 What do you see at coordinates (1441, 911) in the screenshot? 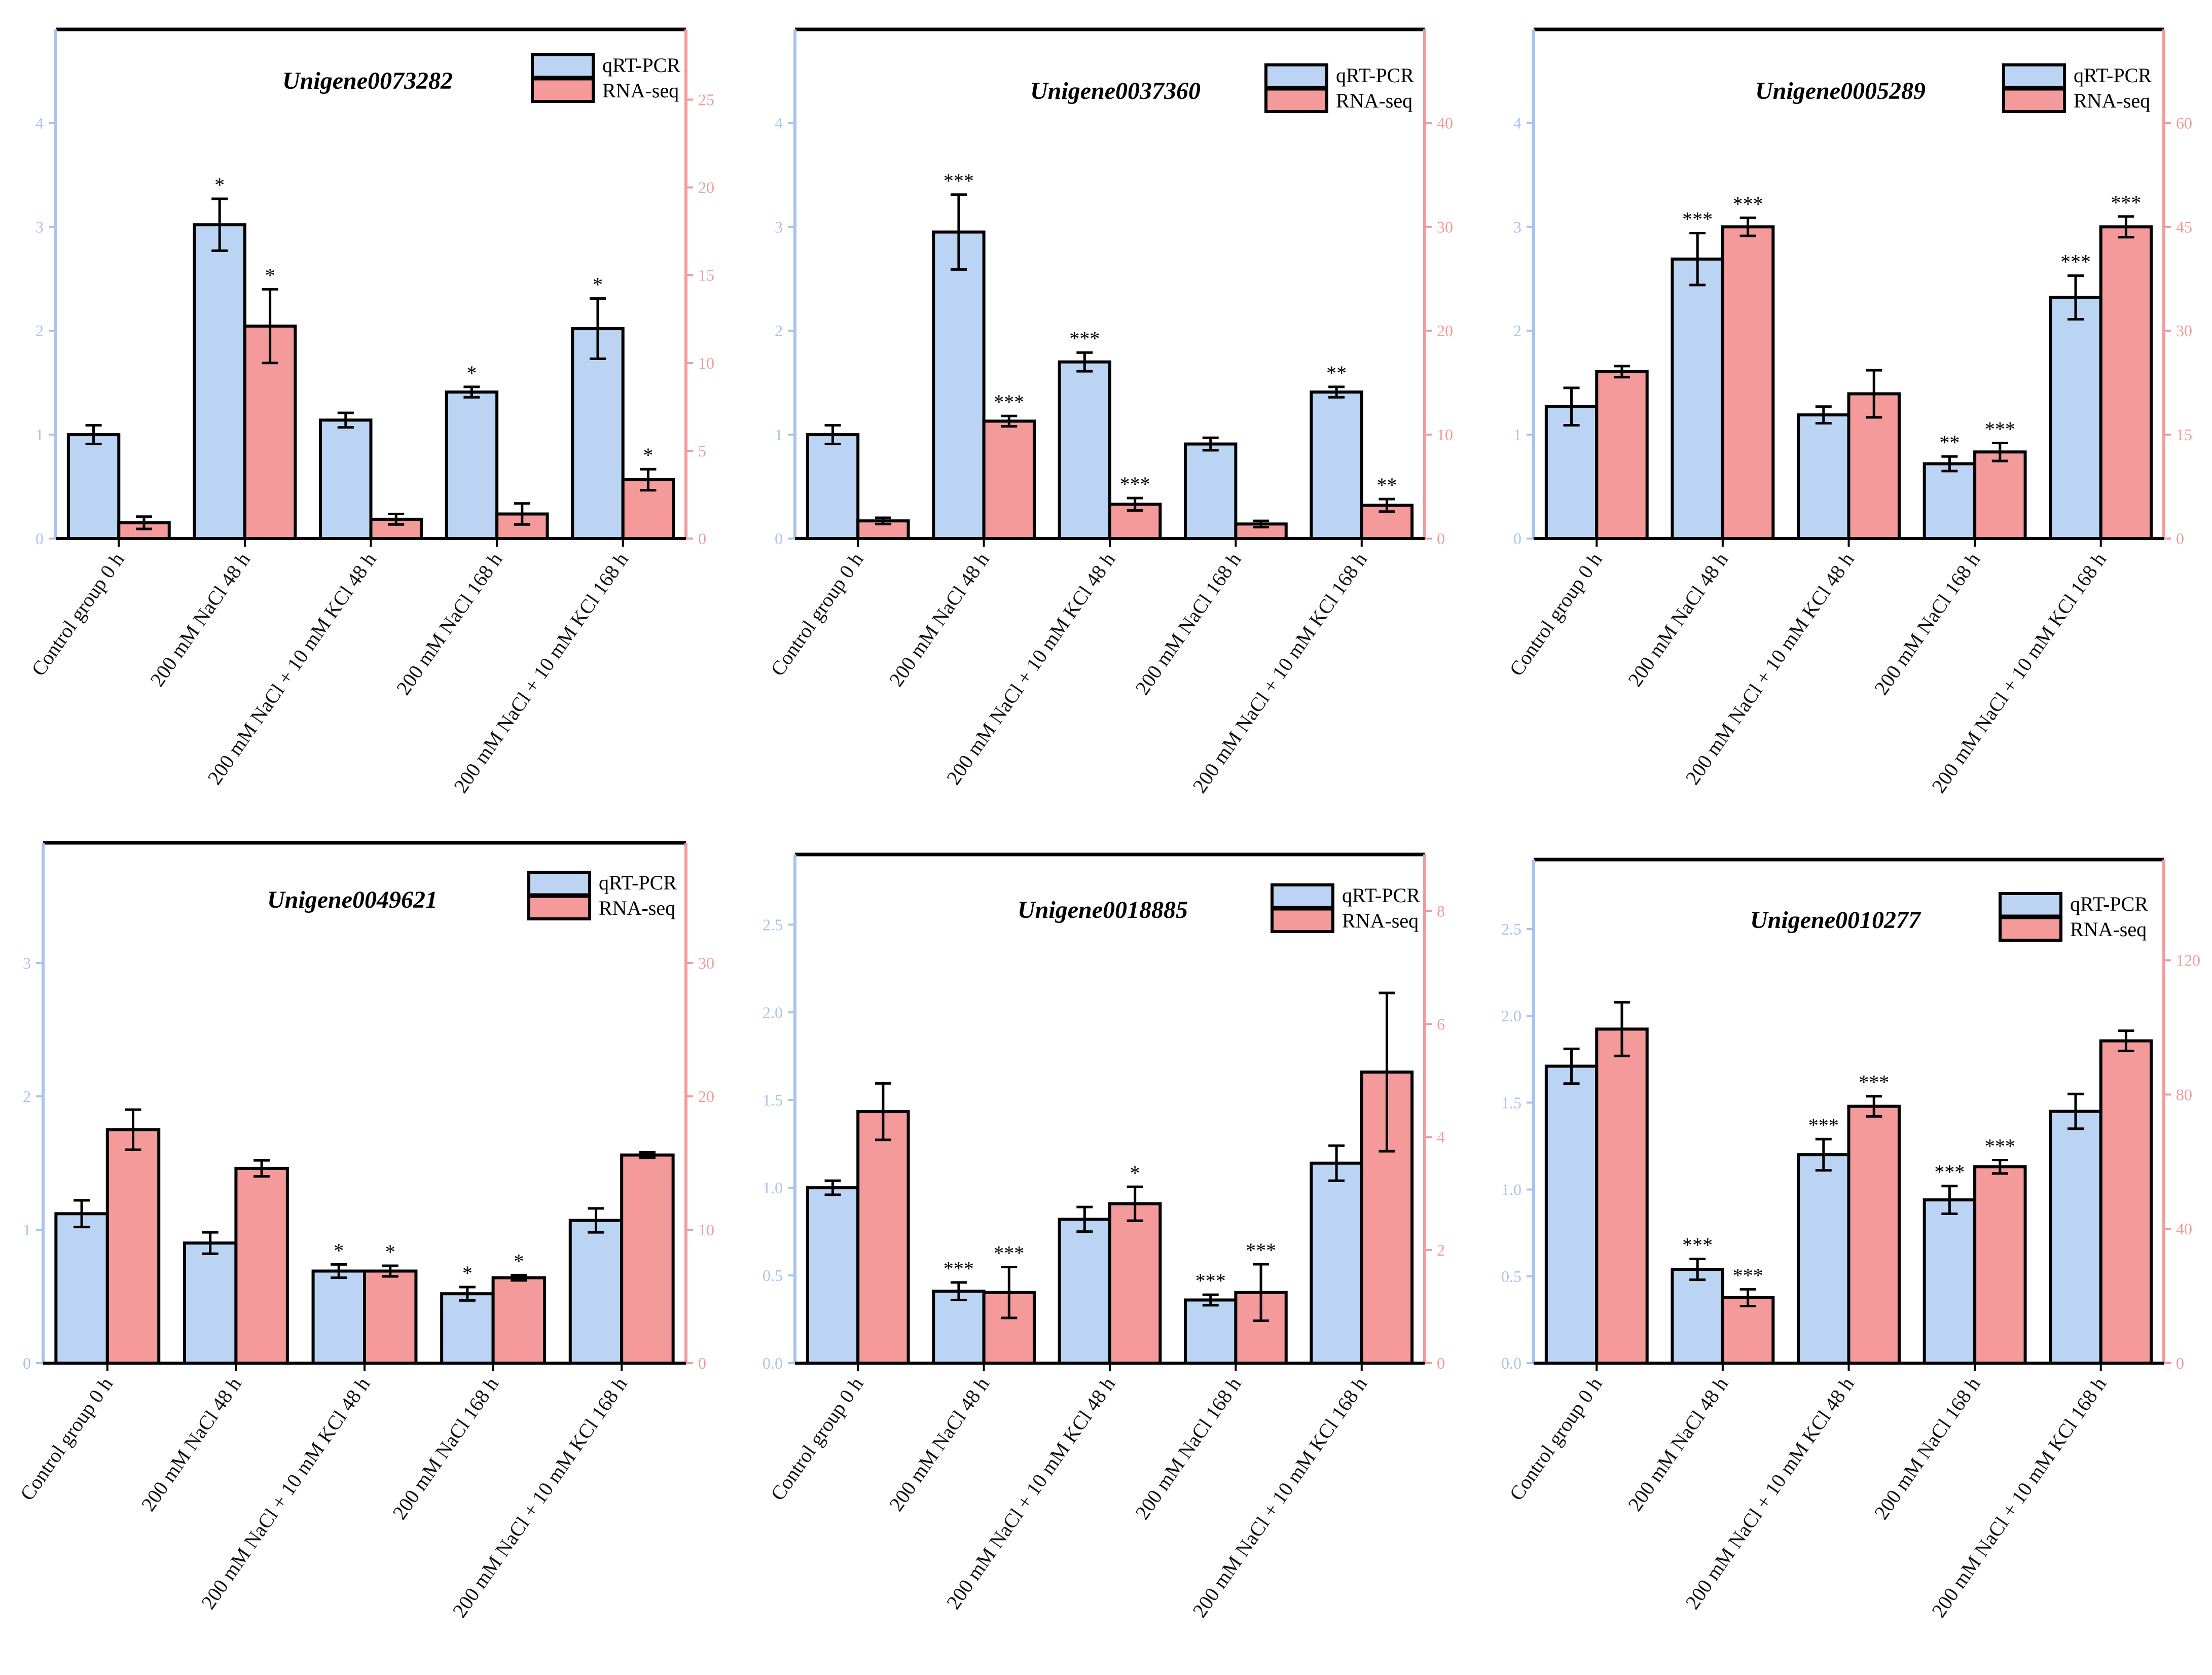
I see `right-tick-label: 8` at bounding box center [1441, 911].